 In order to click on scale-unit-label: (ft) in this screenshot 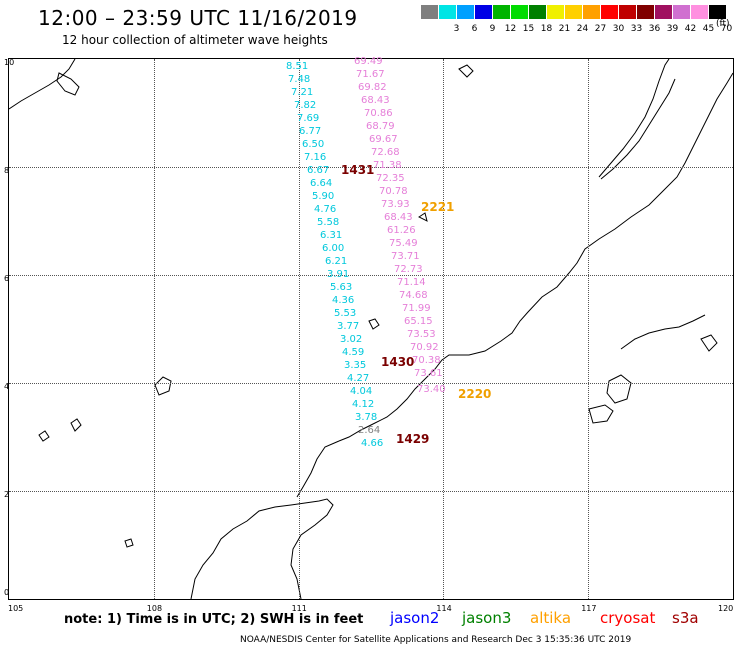, I will do `click(723, 24)`.